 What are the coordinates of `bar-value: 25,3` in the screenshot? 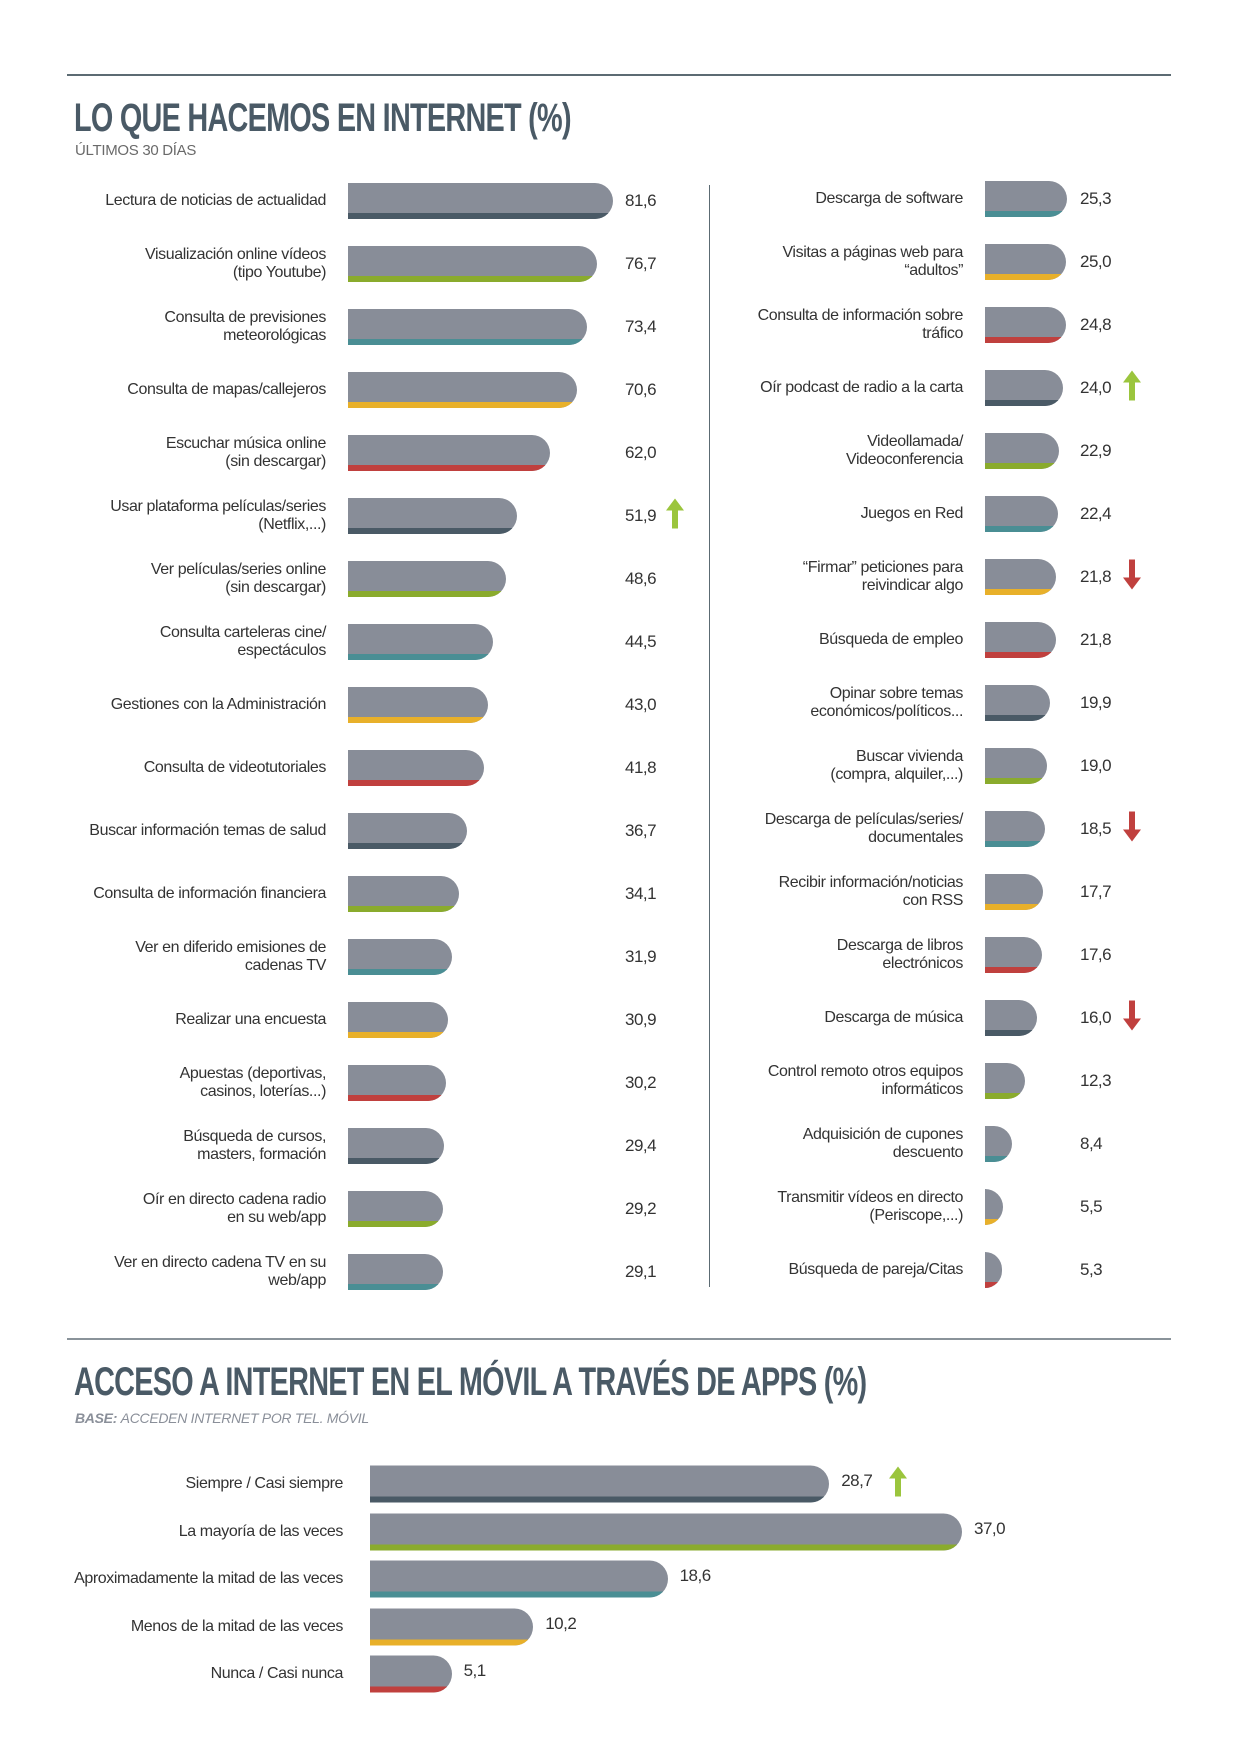 It's located at (1096, 198).